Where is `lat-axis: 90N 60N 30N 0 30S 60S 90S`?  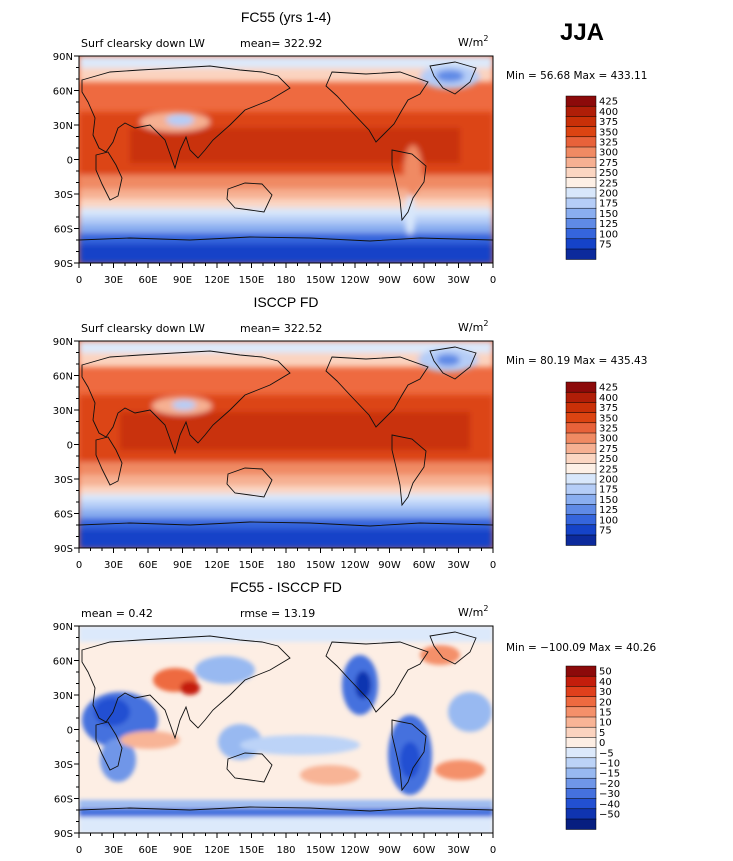
lat-axis: 90N 60N 30N 0 30S 60S 90S is located at coordinates (63, 161).